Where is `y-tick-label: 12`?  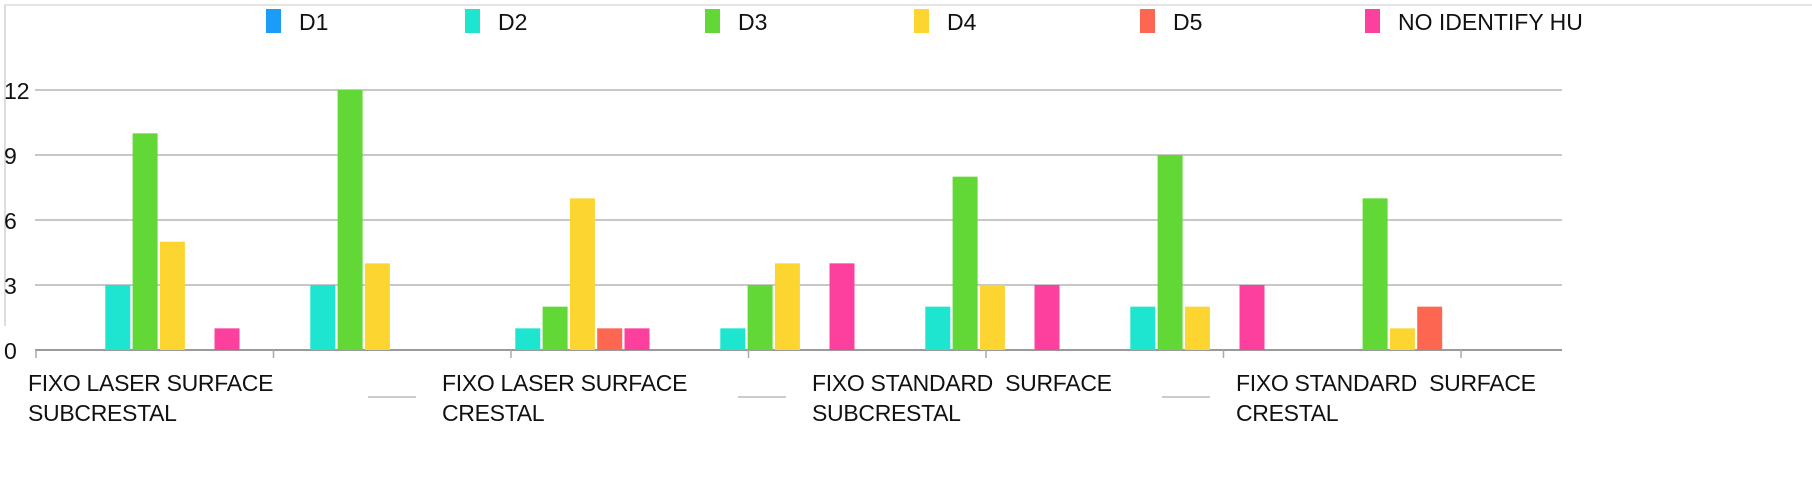 y-tick-label: 12 is located at coordinates (17, 91).